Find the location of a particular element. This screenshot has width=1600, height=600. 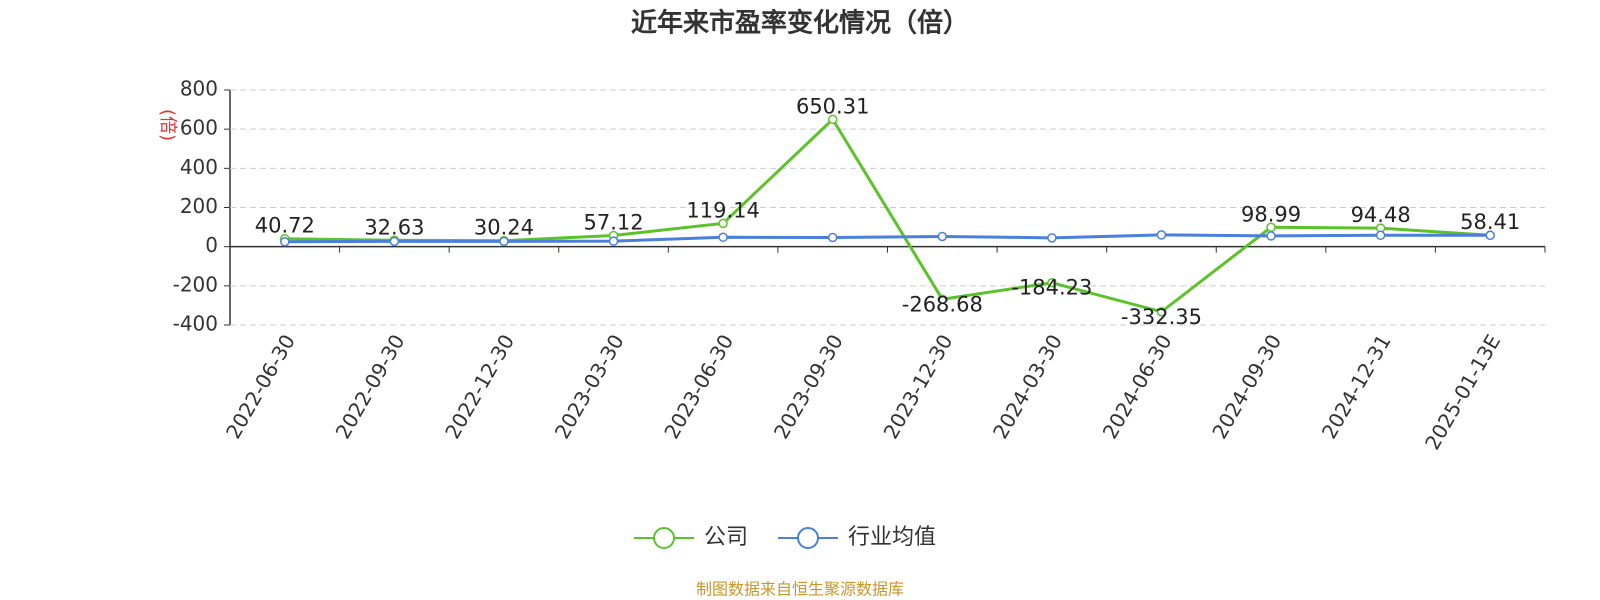

y-tick-label: 0 is located at coordinates (211, 245).